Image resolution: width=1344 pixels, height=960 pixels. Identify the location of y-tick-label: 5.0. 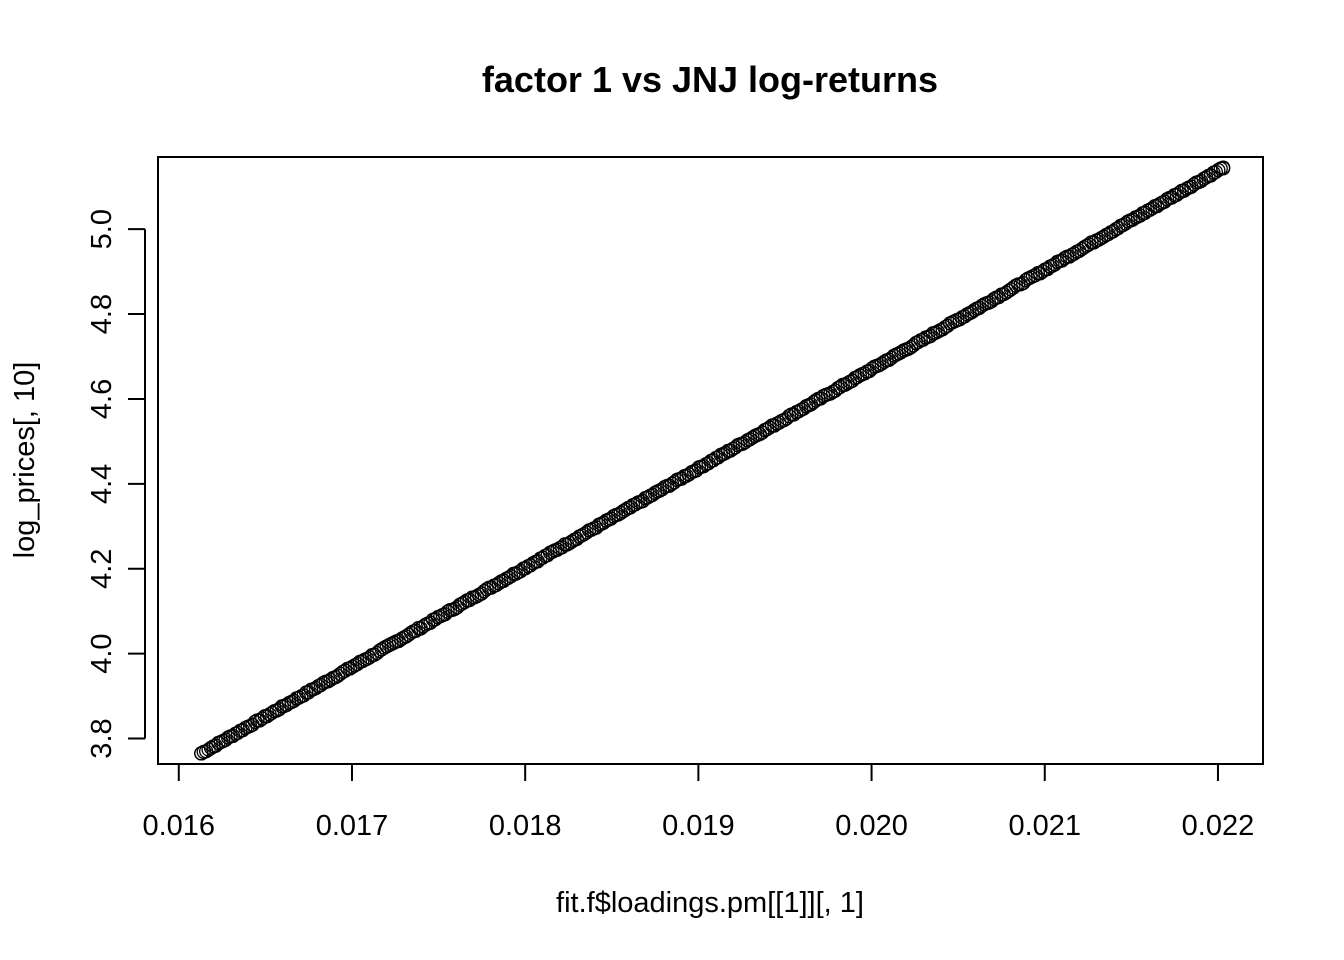
(102, 229).